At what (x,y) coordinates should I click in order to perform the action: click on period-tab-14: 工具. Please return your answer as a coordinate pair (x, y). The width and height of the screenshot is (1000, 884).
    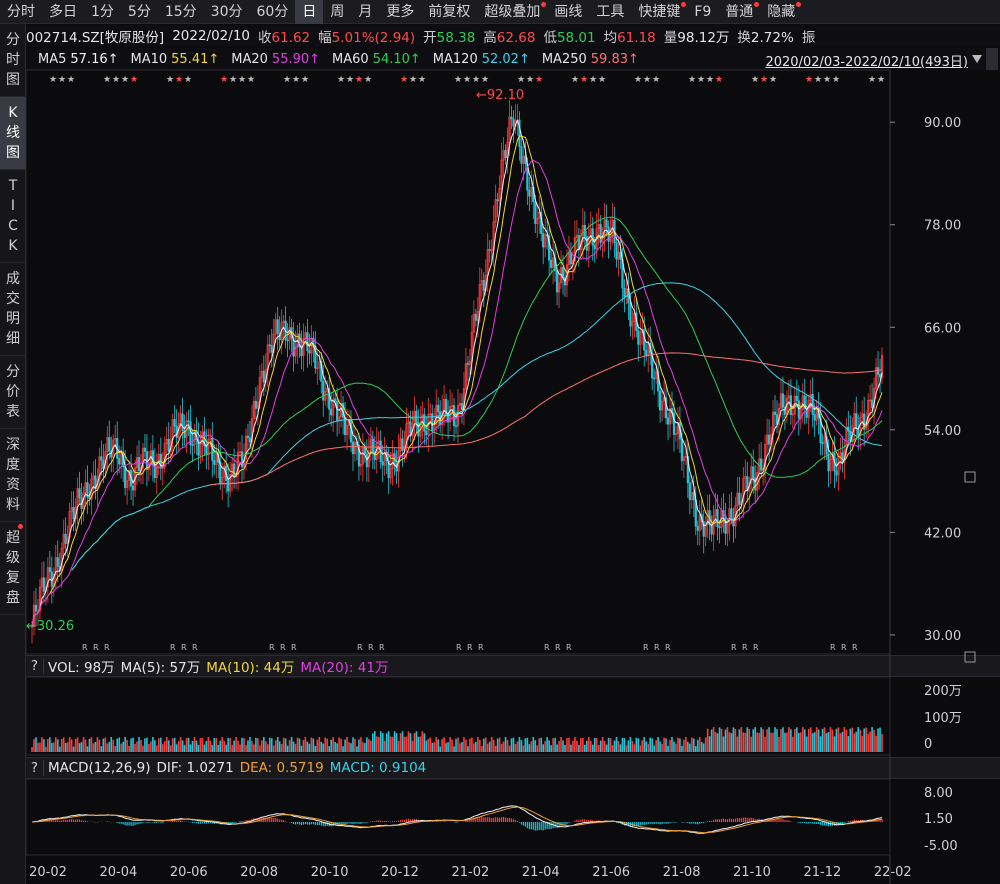
    Looking at the image, I should click on (610, 12).